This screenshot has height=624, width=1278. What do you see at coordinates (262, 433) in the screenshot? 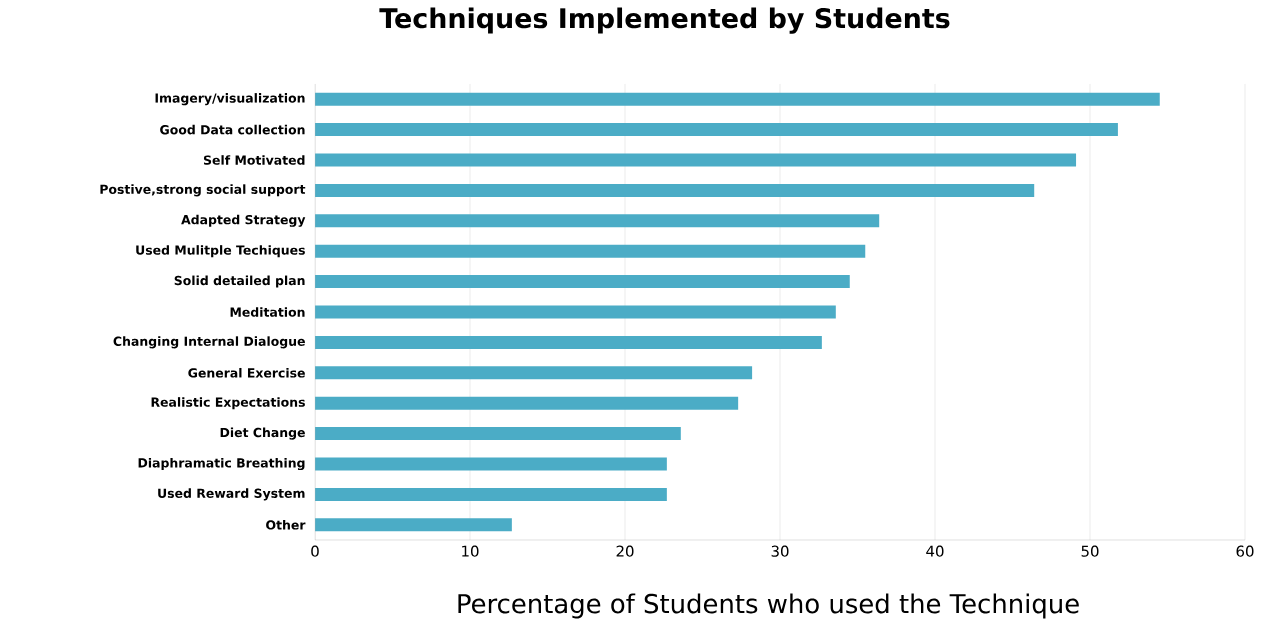
I see `y-tick-label: Diet Change` at bounding box center [262, 433].